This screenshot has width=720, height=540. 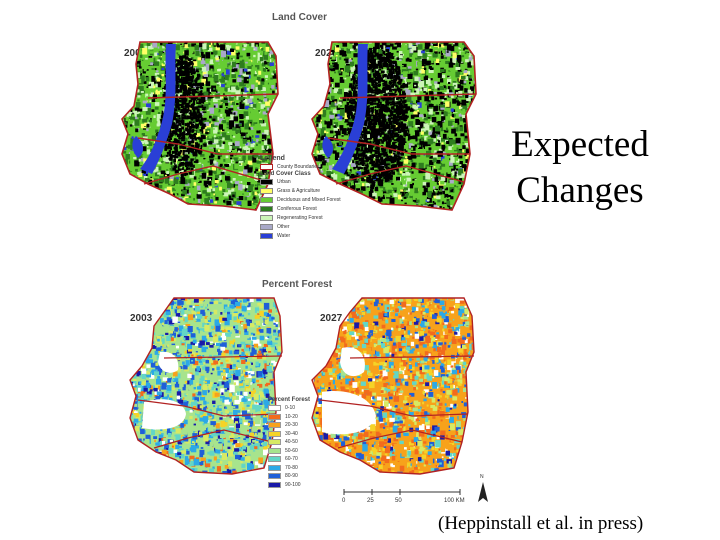 I want to click on land-cover-class-row: Urban, so click(x=300, y=181).